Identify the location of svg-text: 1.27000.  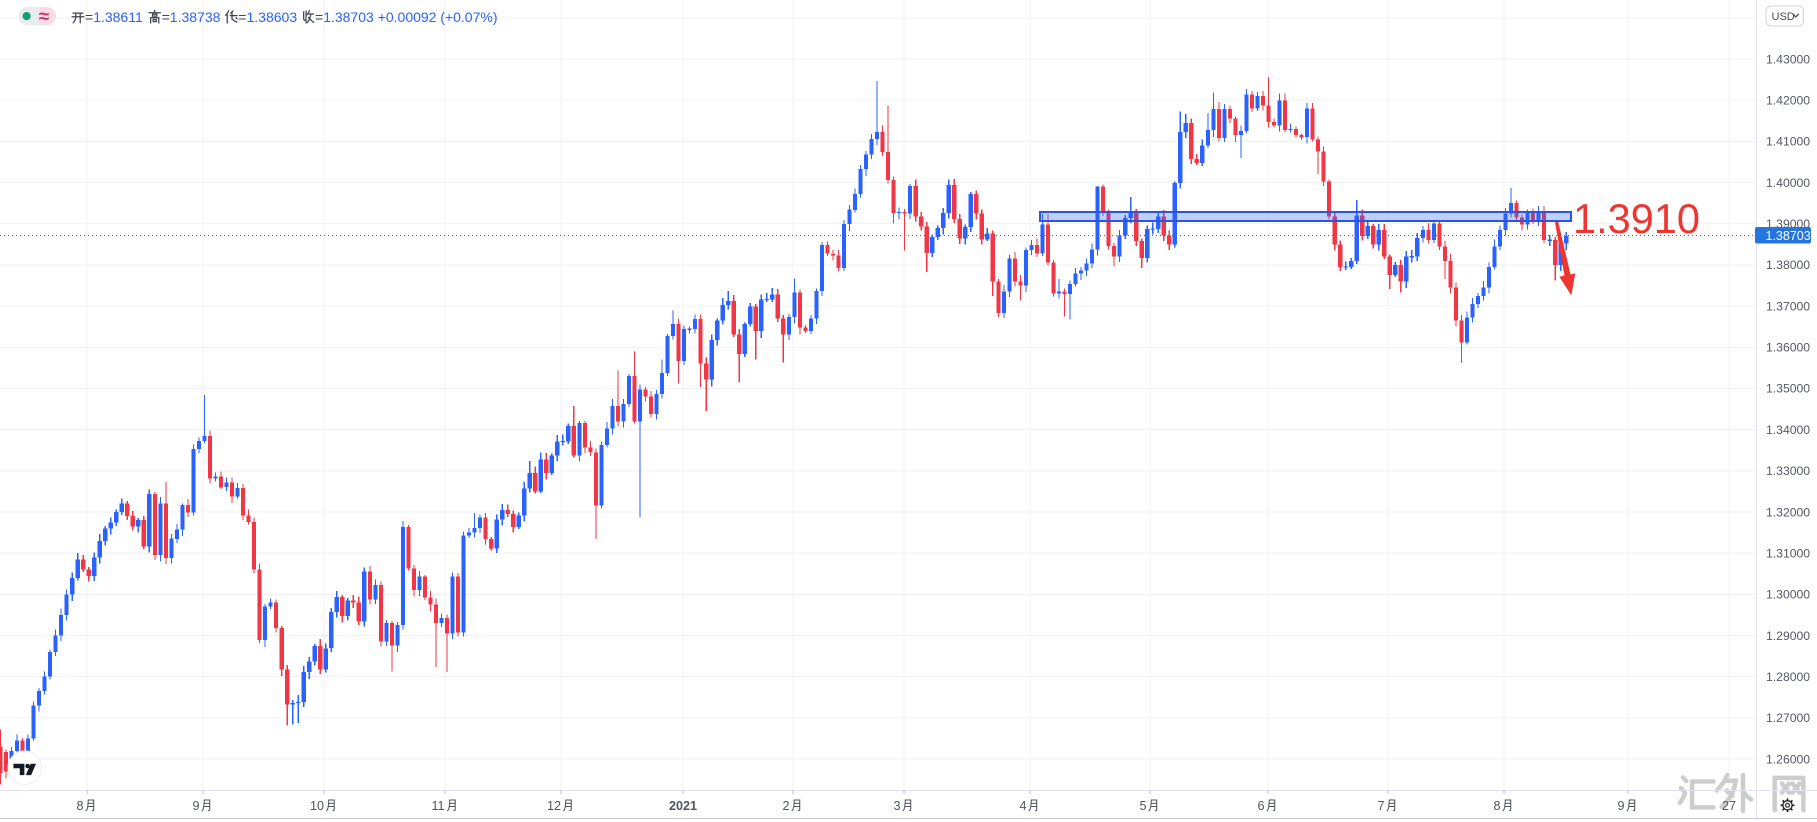
(1788, 718).